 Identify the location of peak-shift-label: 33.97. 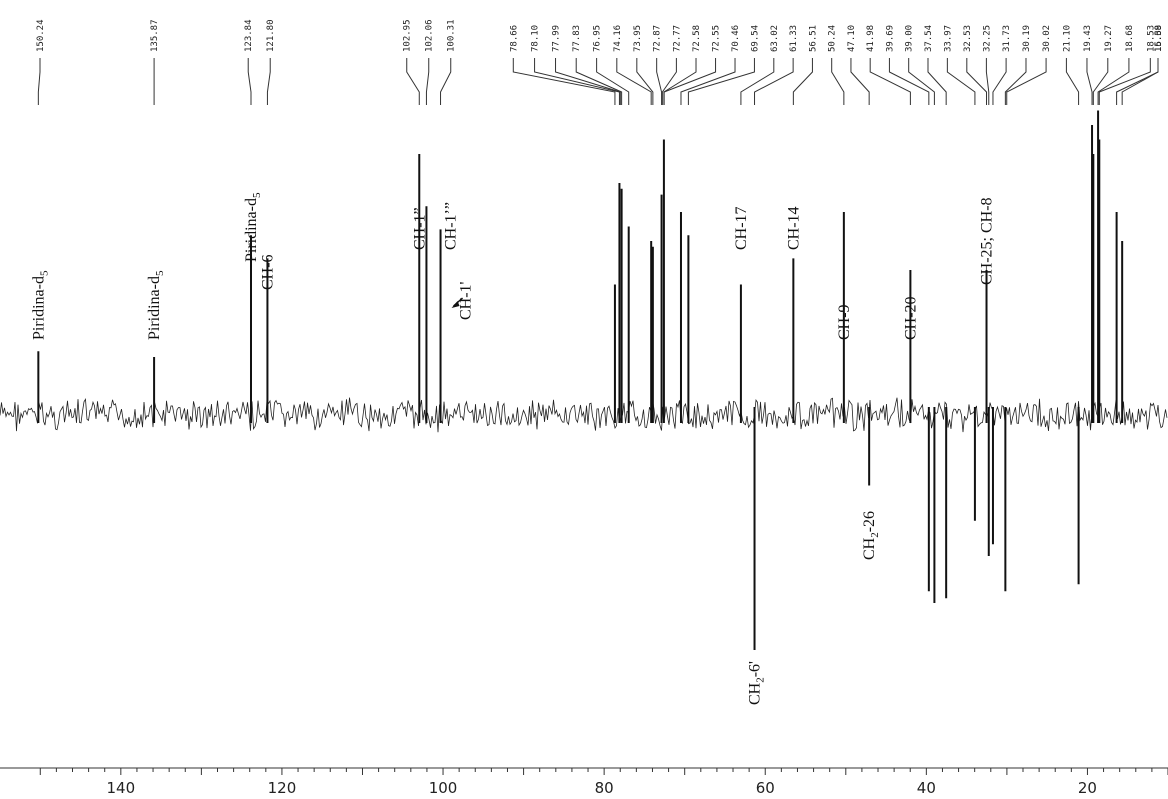
(948, 38).